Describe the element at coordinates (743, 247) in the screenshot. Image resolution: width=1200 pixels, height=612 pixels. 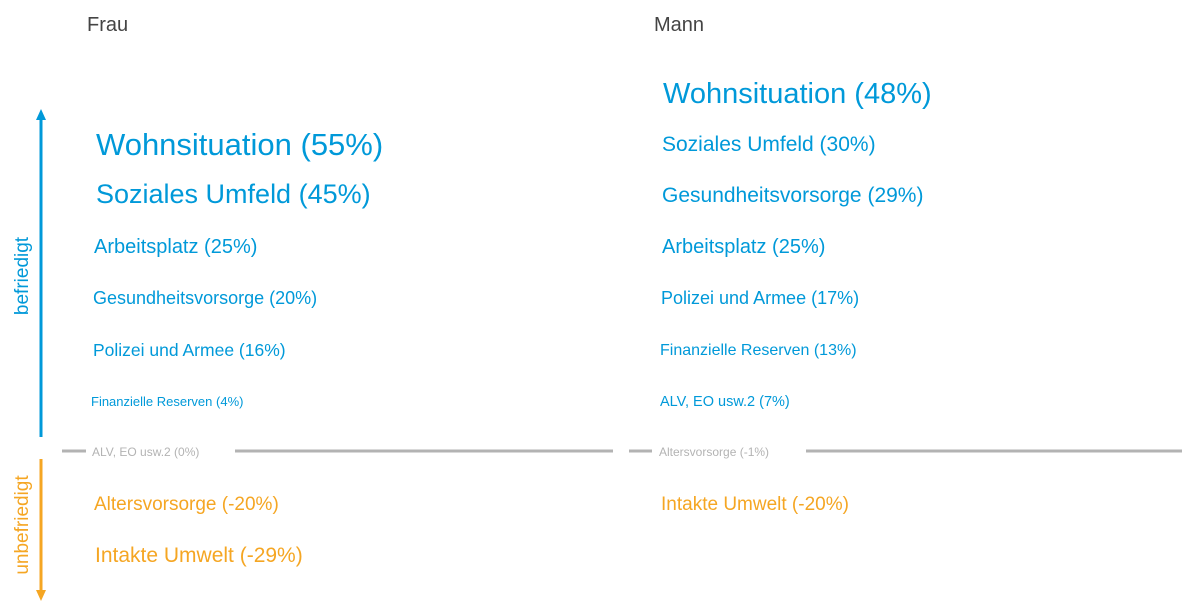
I see `item-label-mann-4: Arbeitsplatz (25%)` at that location.